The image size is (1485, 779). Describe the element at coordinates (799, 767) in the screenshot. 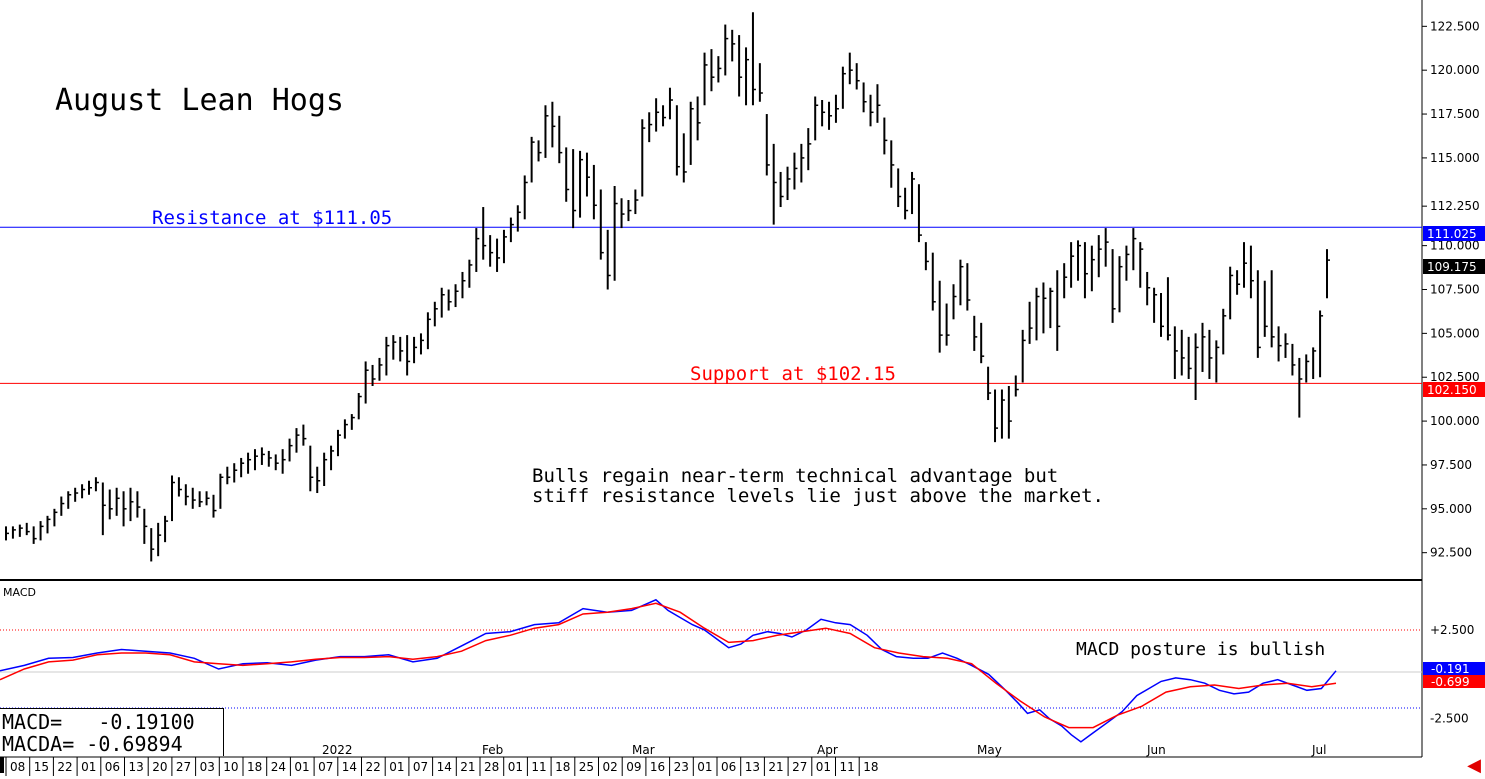

I see `date-tick-label: 27` at that location.